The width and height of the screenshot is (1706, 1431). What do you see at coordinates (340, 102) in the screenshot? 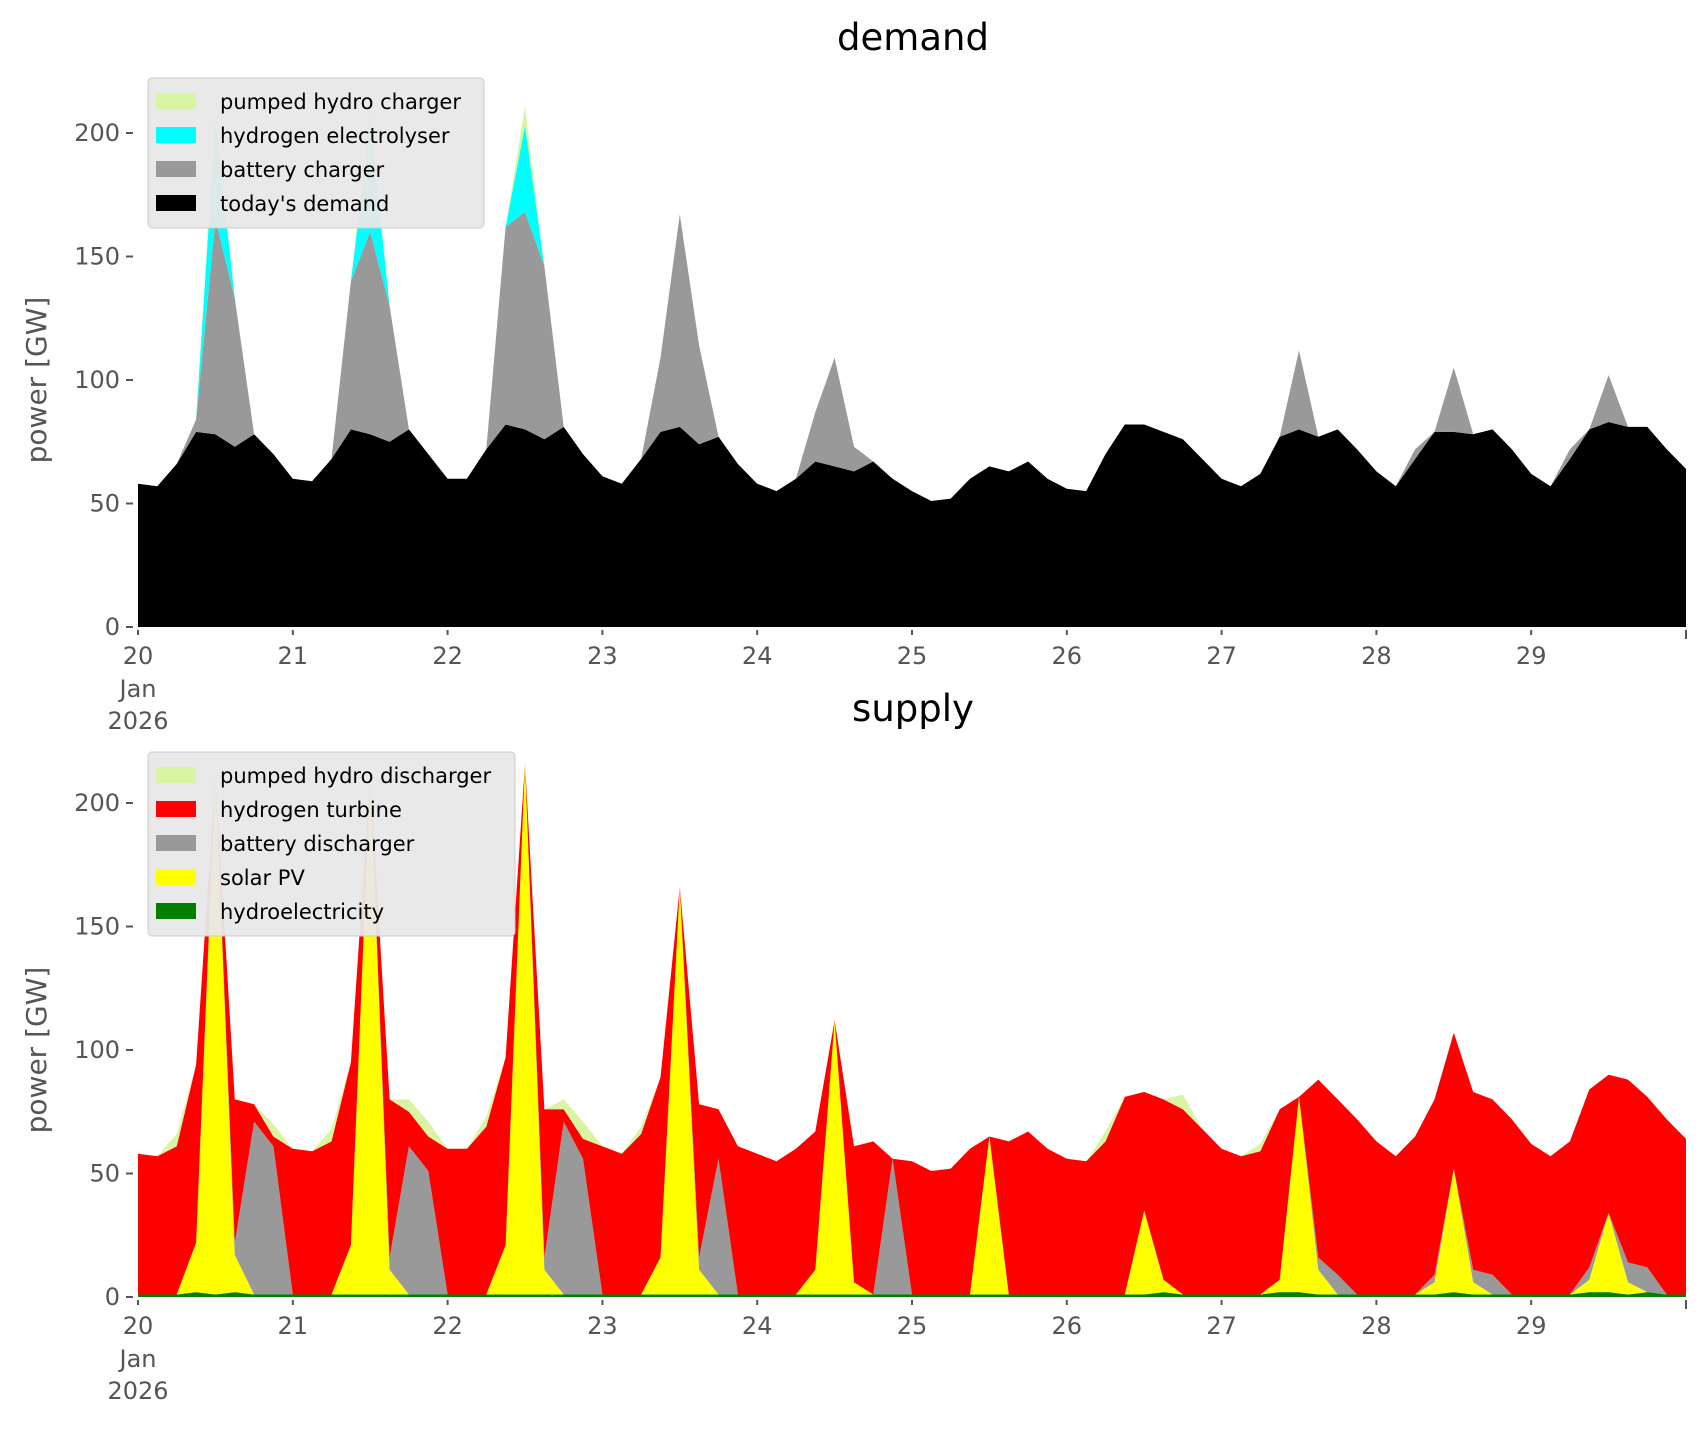
I see `legend-label: pumped hydro charger` at bounding box center [340, 102].